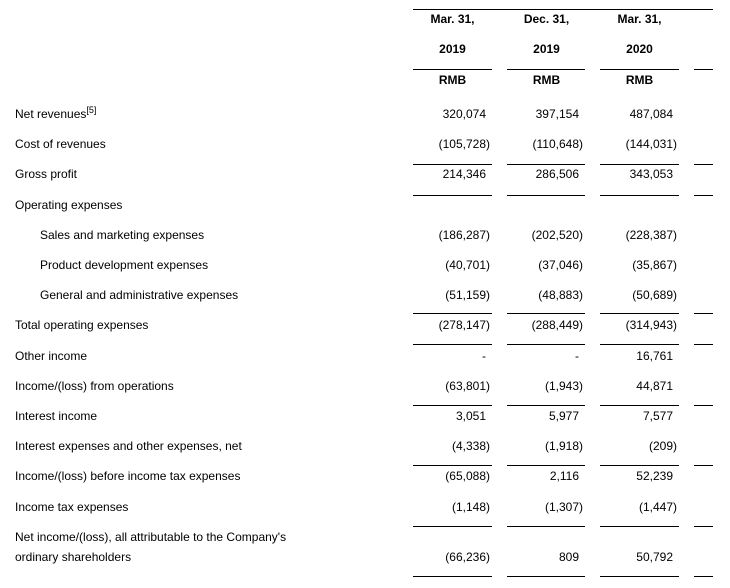 Image resolution: width=730 pixels, height=588 pixels. What do you see at coordinates (654, 385) in the screenshot?
I see `cell-value: 44,871` at bounding box center [654, 385].